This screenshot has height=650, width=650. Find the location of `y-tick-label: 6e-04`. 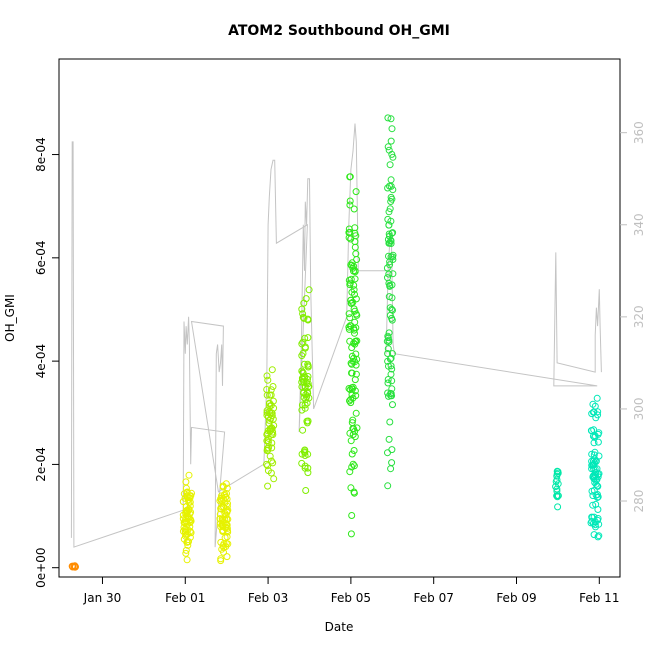

y-tick-label: 6e-04 is located at coordinates (41, 258).